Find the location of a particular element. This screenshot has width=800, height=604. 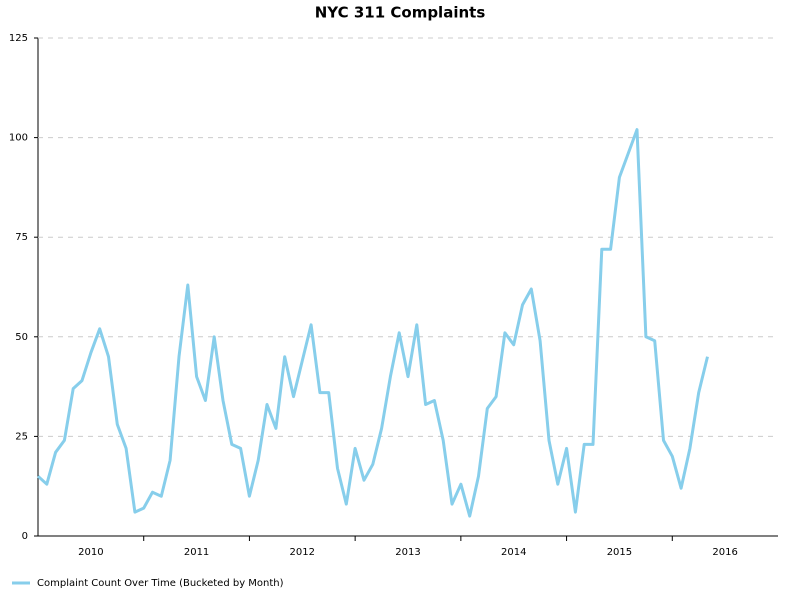

chart-title: NYC 311 Complaints is located at coordinates (400, 13).